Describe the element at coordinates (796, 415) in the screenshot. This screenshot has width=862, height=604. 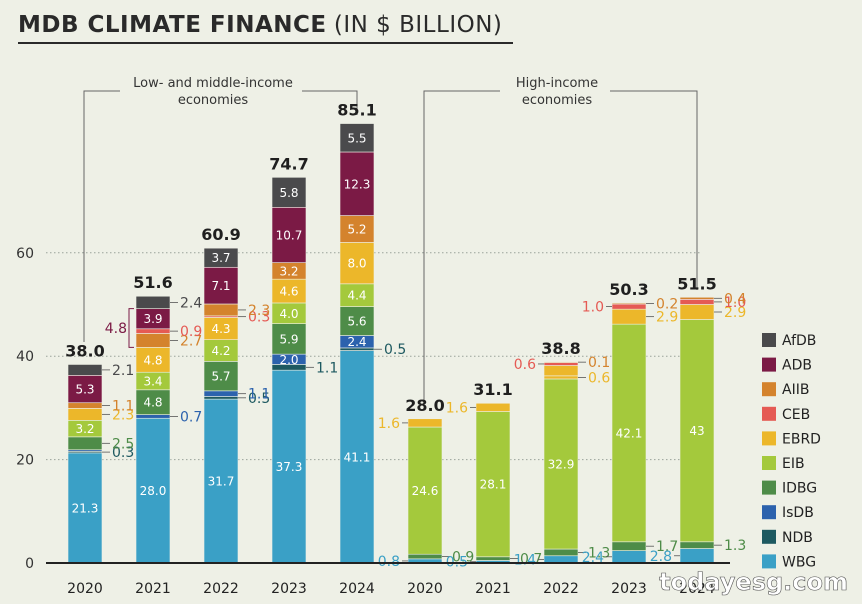
I see `legend-label: CEB` at that location.